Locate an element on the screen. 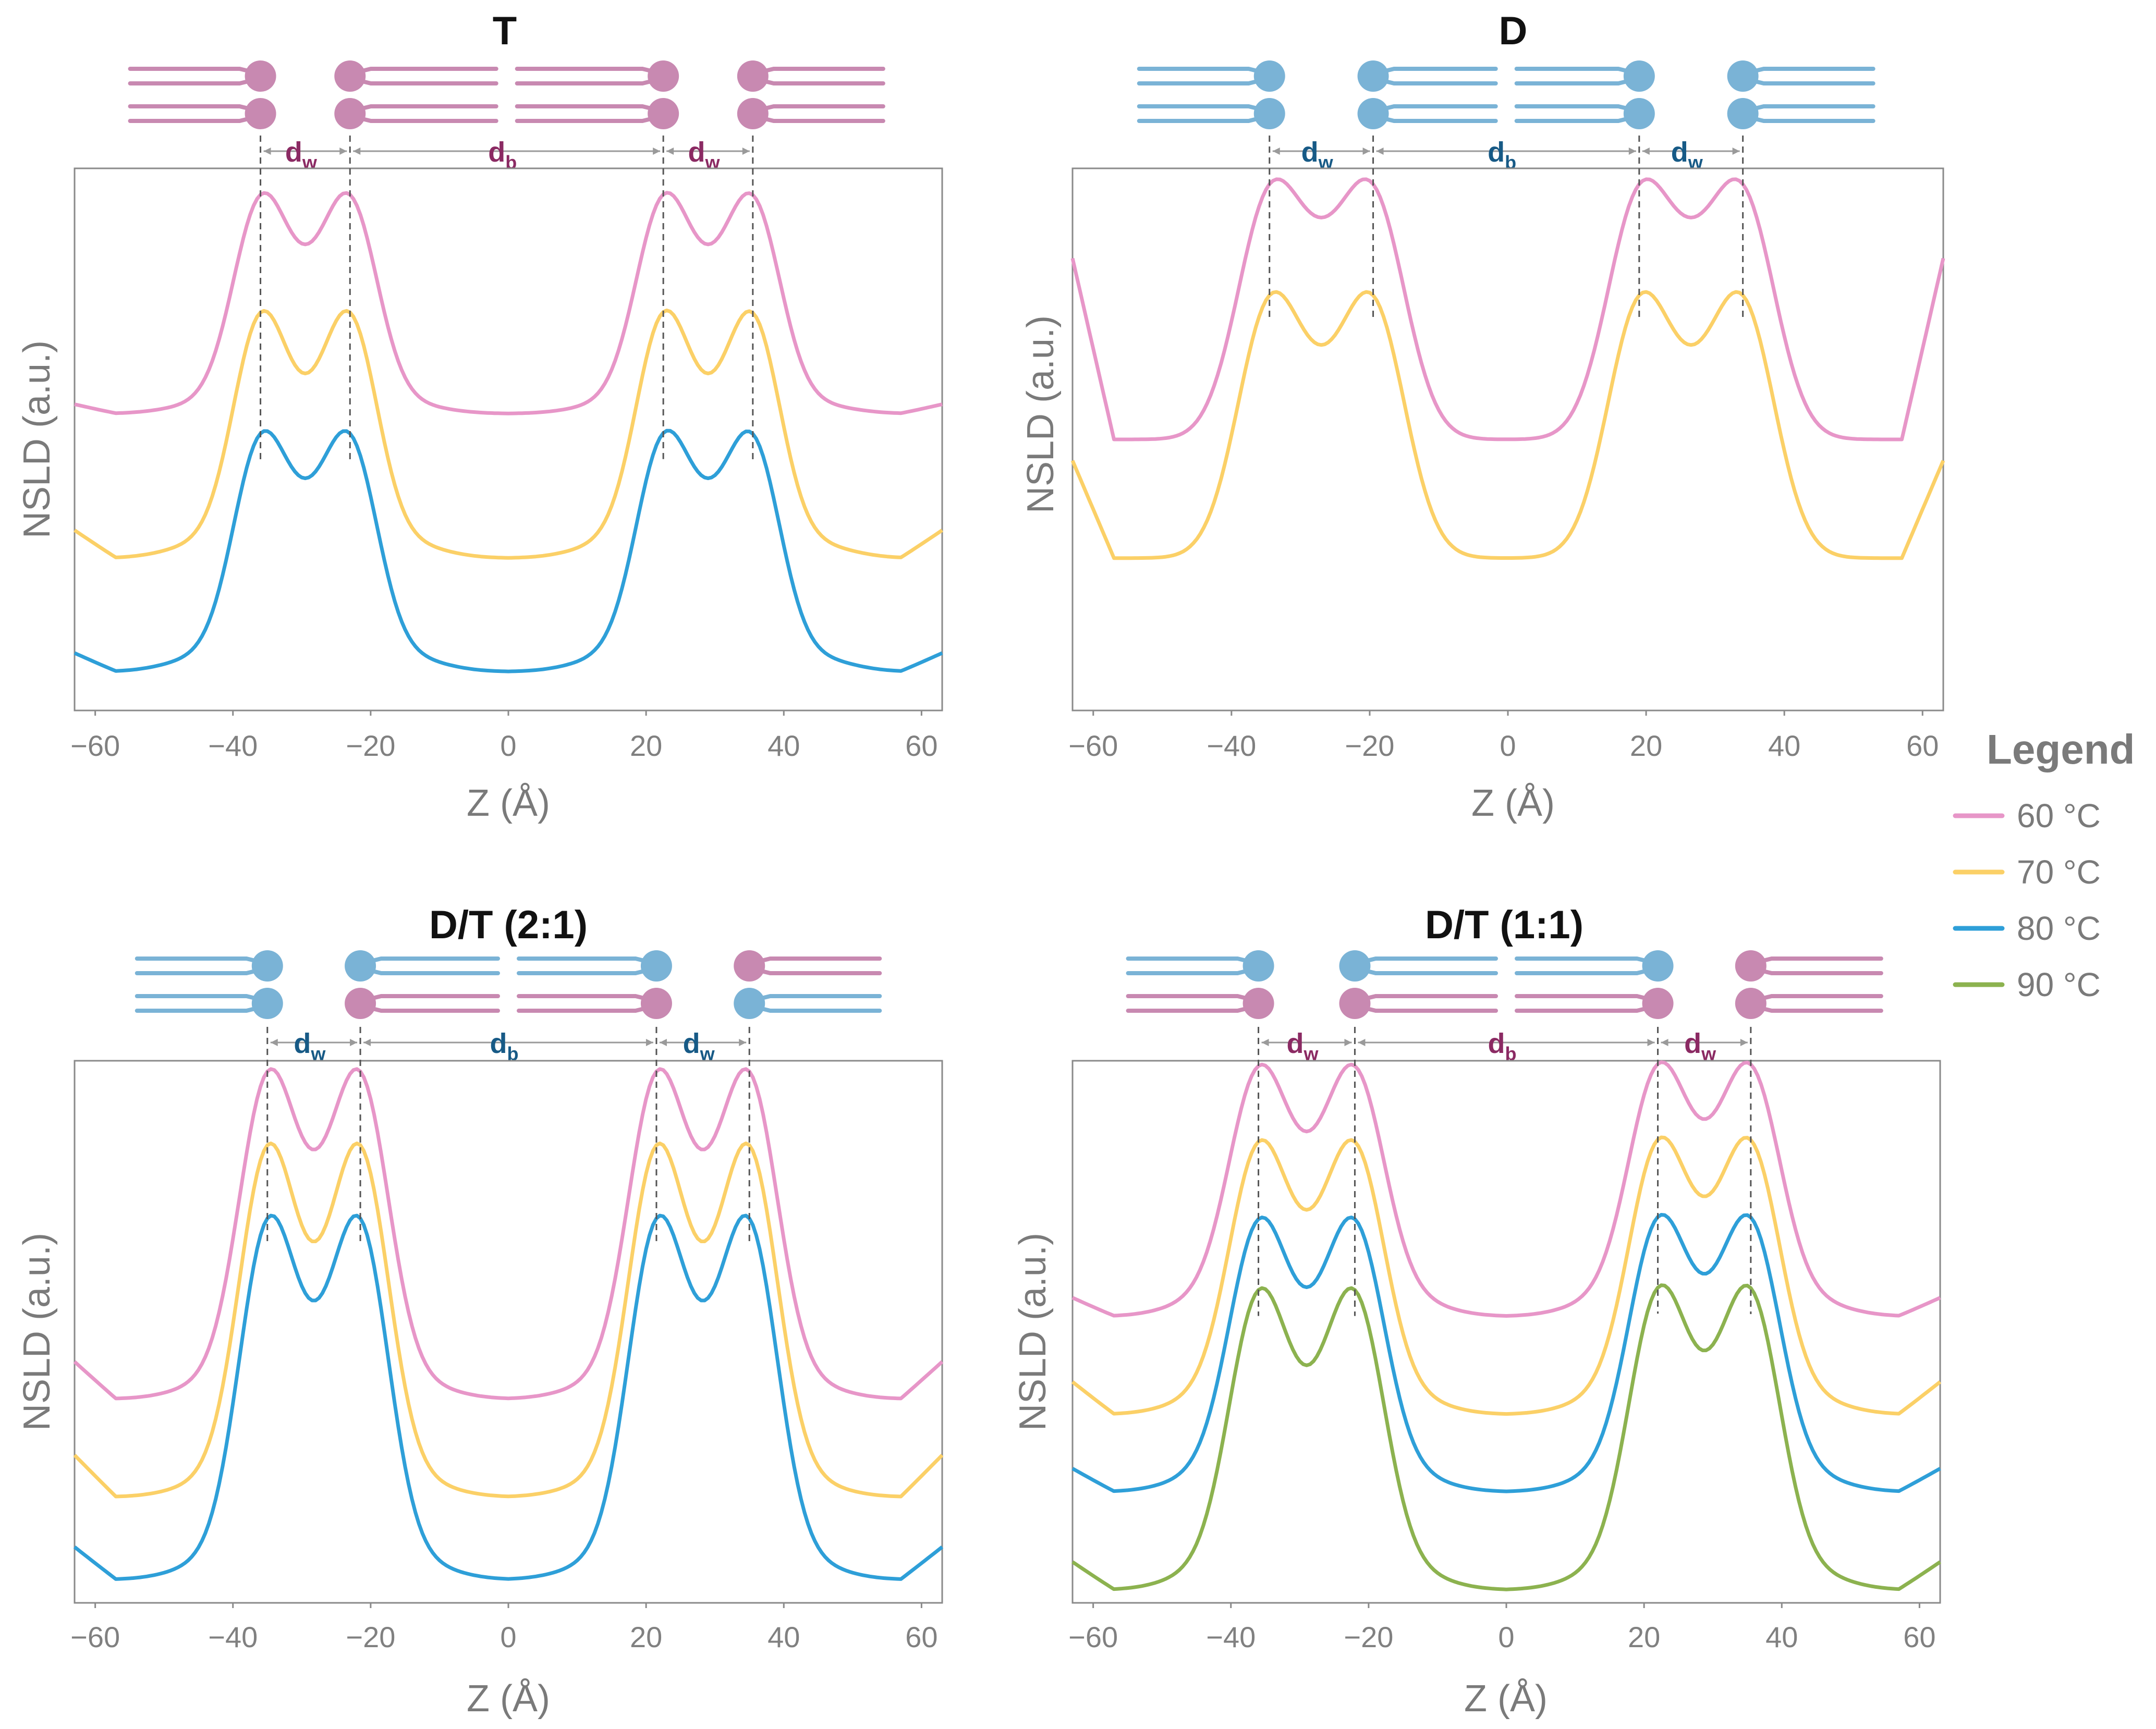  x-tick-label: −40 is located at coordinates (233, 1637).